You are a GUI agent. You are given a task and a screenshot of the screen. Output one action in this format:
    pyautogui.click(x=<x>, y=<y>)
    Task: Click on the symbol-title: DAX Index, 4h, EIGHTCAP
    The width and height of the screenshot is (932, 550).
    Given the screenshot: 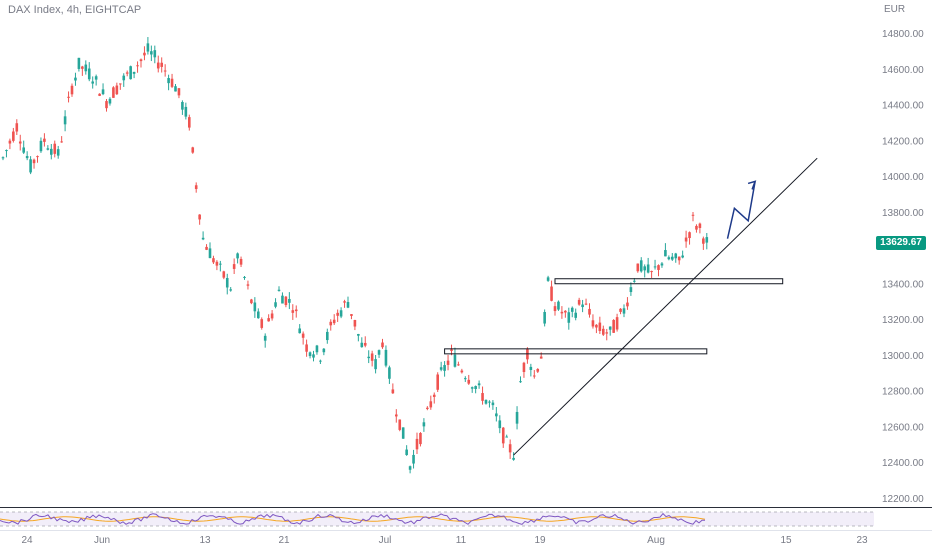 What is the action you would take?
    pyautogui.click(x=75, y=10)
    